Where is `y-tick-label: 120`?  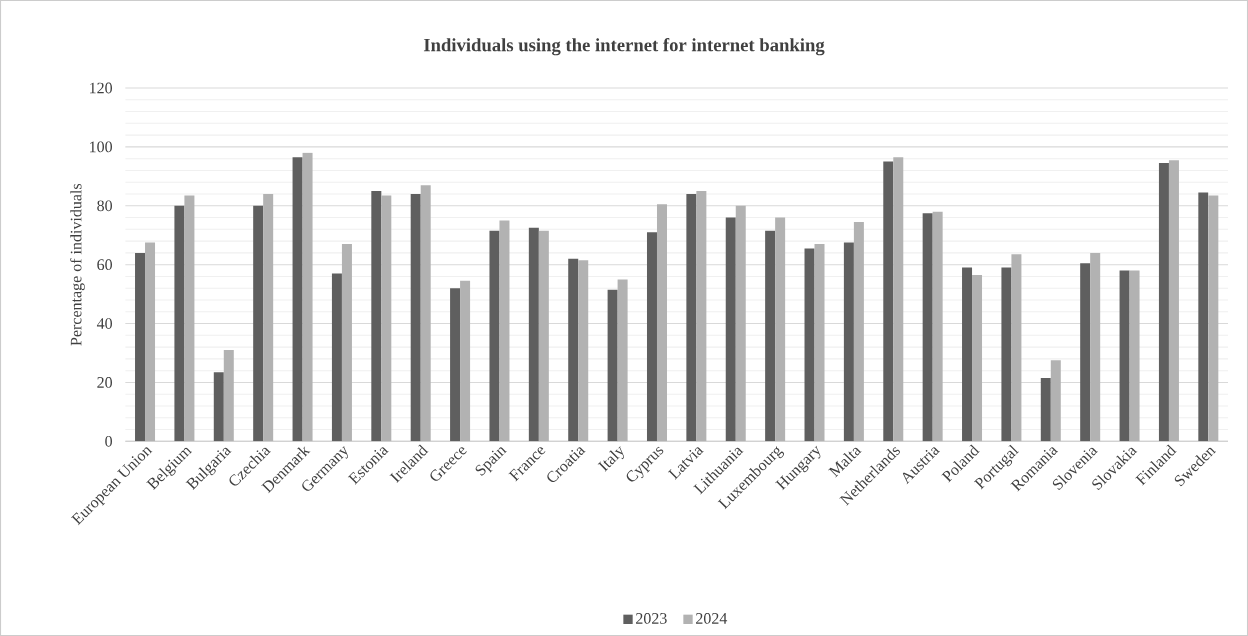 y-tick-label: 120 is located at coordinates (101, 88).